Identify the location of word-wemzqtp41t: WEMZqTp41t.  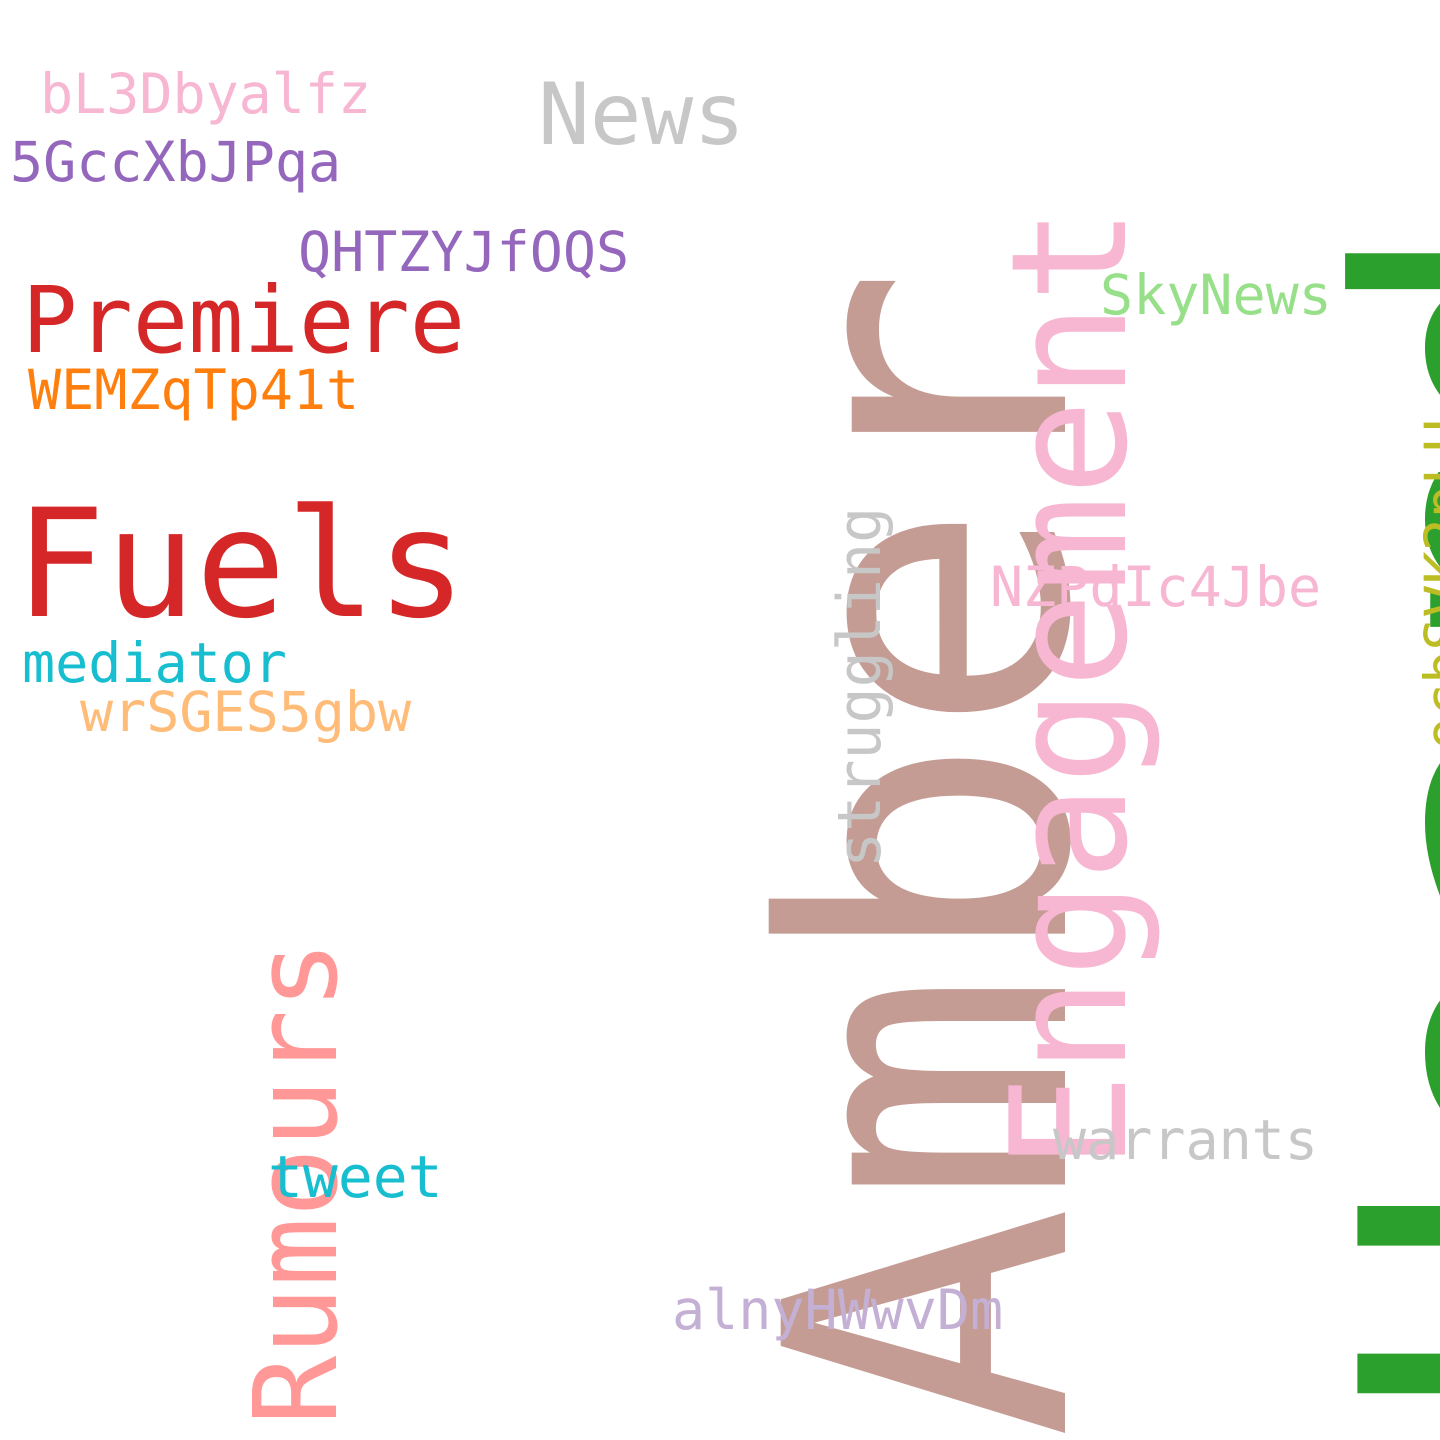
(194, 390).